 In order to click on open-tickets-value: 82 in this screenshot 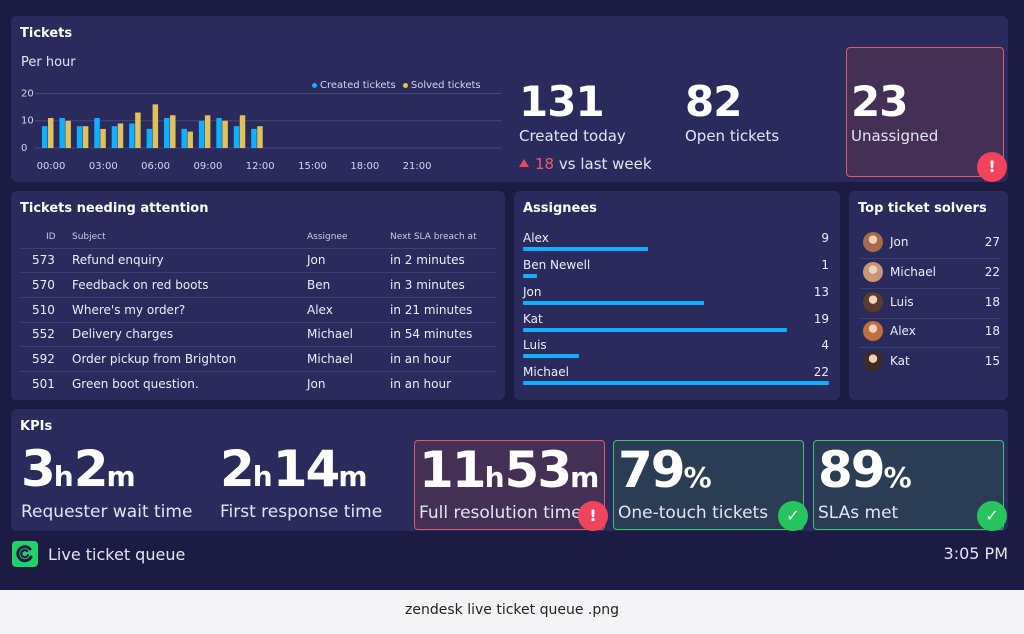, I will do `click(713, 101)`.